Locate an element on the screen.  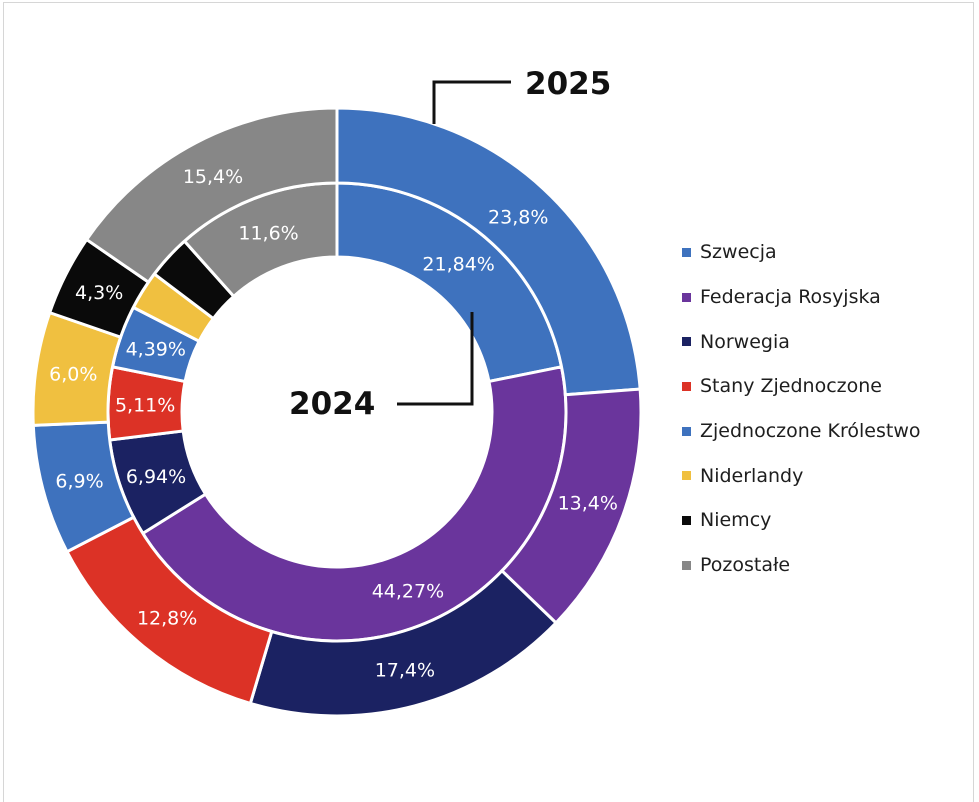
data-label-2025-norwegia: 17,4% is located at coordinates (405, 671).